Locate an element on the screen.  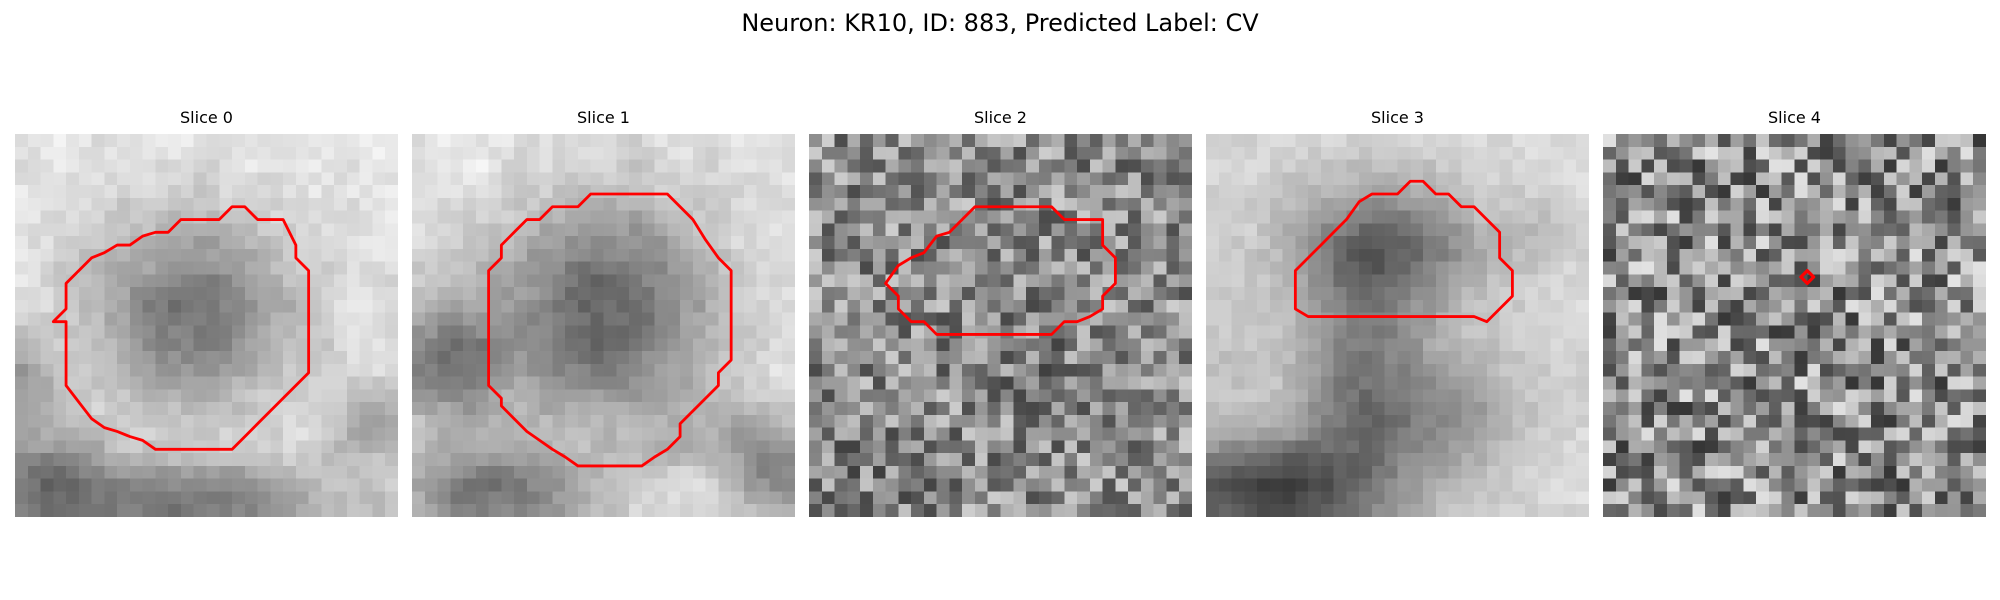
slice-panel-4: Slice 4 is located at coordinates (1794, 314).